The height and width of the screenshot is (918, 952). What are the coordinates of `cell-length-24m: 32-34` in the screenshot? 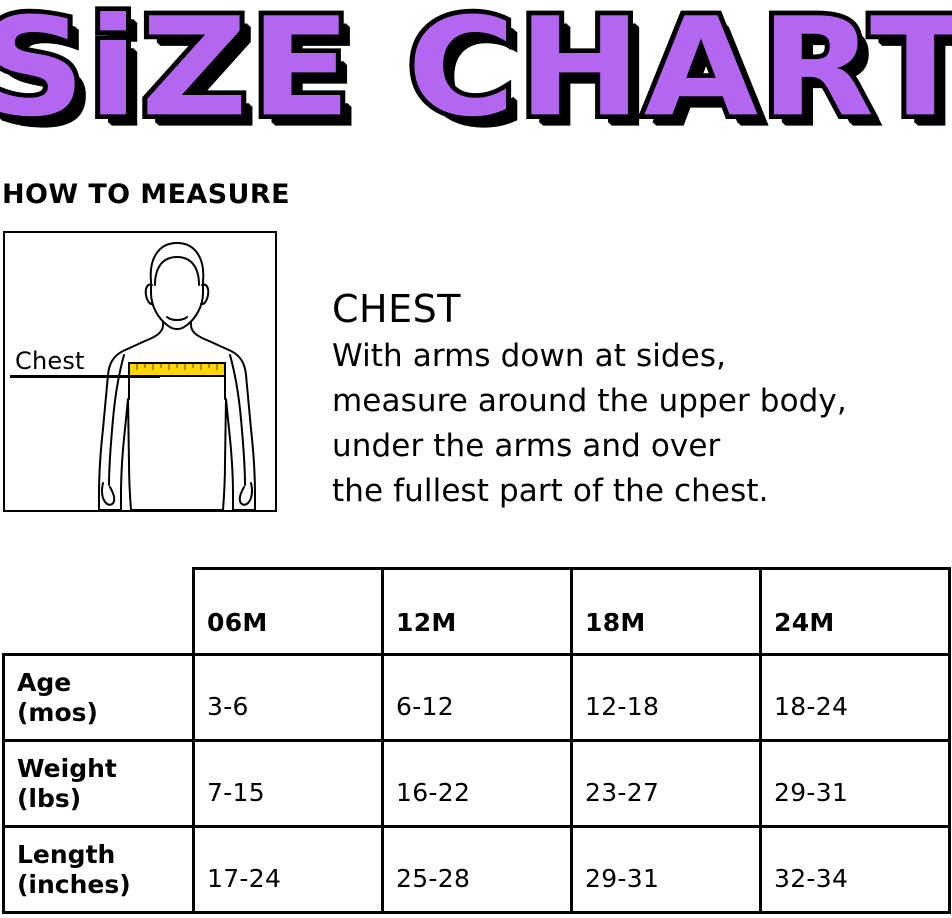 It's located at (855, 869).